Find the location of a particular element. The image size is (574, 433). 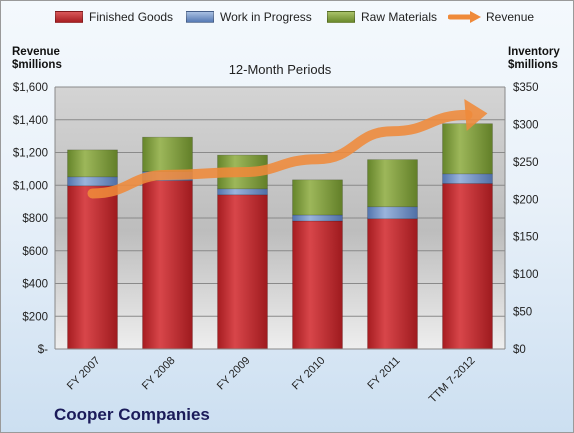

left-tick-label: $400 is located at coordinates (35, 285).